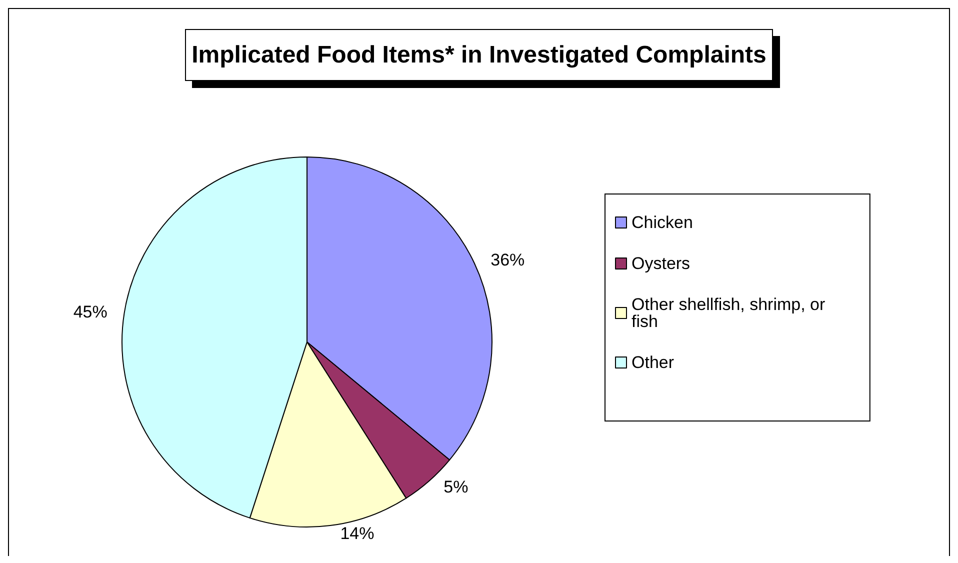 This screenshot has width=958, height=563. I want to click on legend-label: Other shellfish, shrimp, or fish, so click(731, 313).